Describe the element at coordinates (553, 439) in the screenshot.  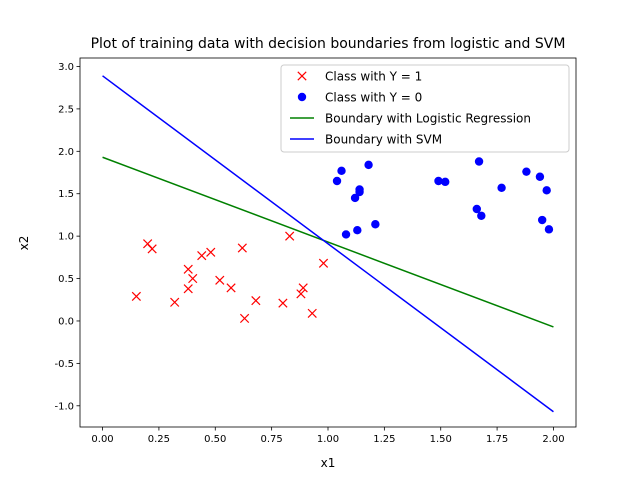
I see `x-tick-label: 2.00` at that location.